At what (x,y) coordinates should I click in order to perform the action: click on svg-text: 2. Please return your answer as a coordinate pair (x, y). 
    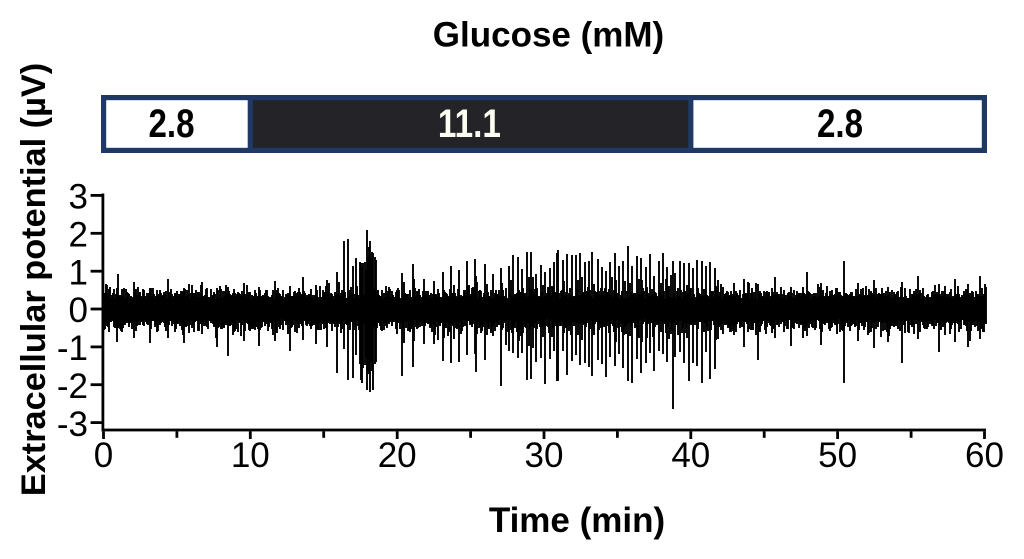
    Looking at the image, I should click on (78, 235).